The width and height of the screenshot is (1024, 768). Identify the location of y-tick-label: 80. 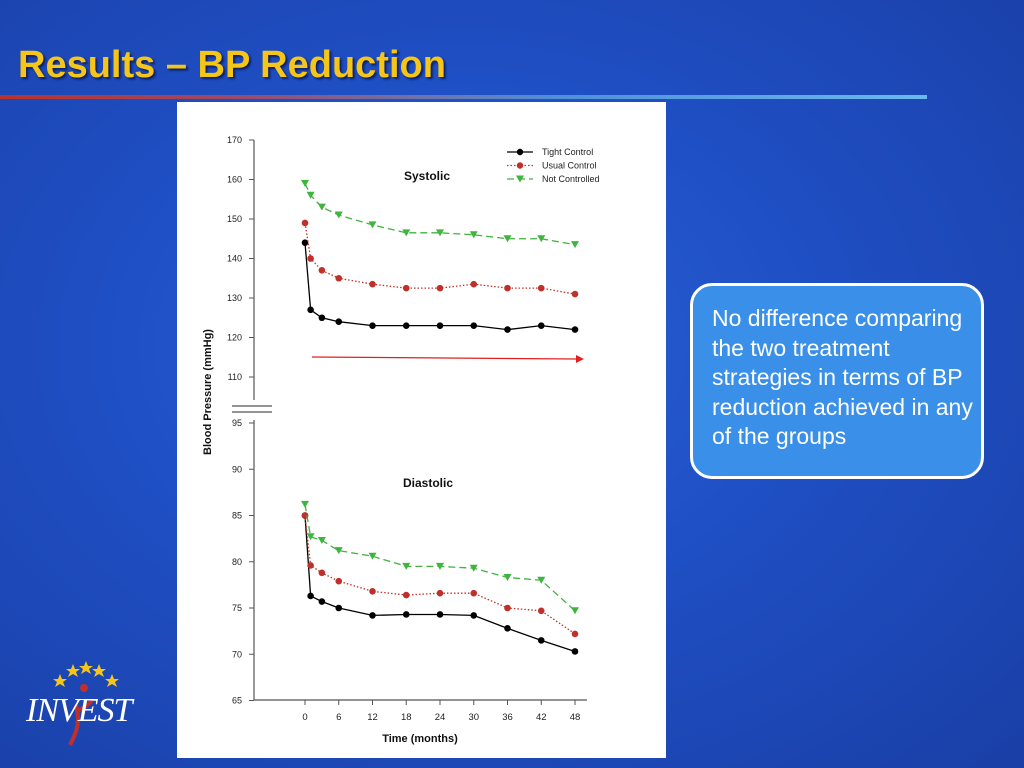
(237, 562).